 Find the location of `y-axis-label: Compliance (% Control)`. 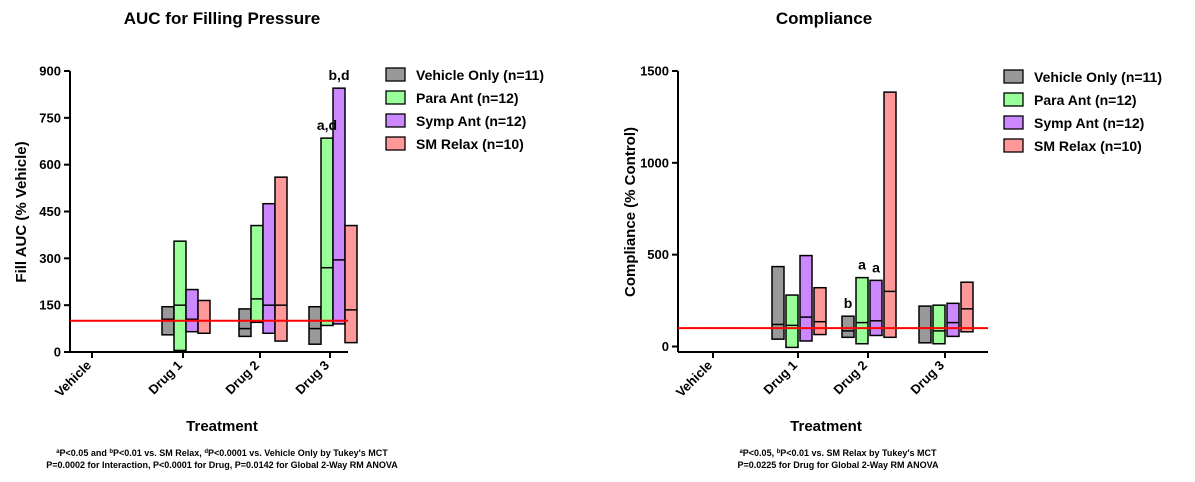

y-axis-label: Compliance (% Control) is located at coordinates (630, 212).